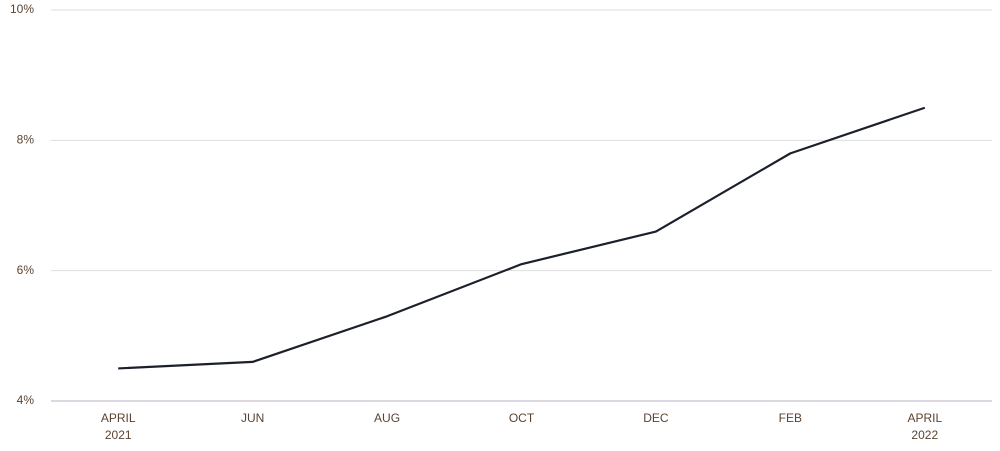 This screenshot has height=451, width=1000. I want to click on x-tick-label: OCT, so click(521, 418).